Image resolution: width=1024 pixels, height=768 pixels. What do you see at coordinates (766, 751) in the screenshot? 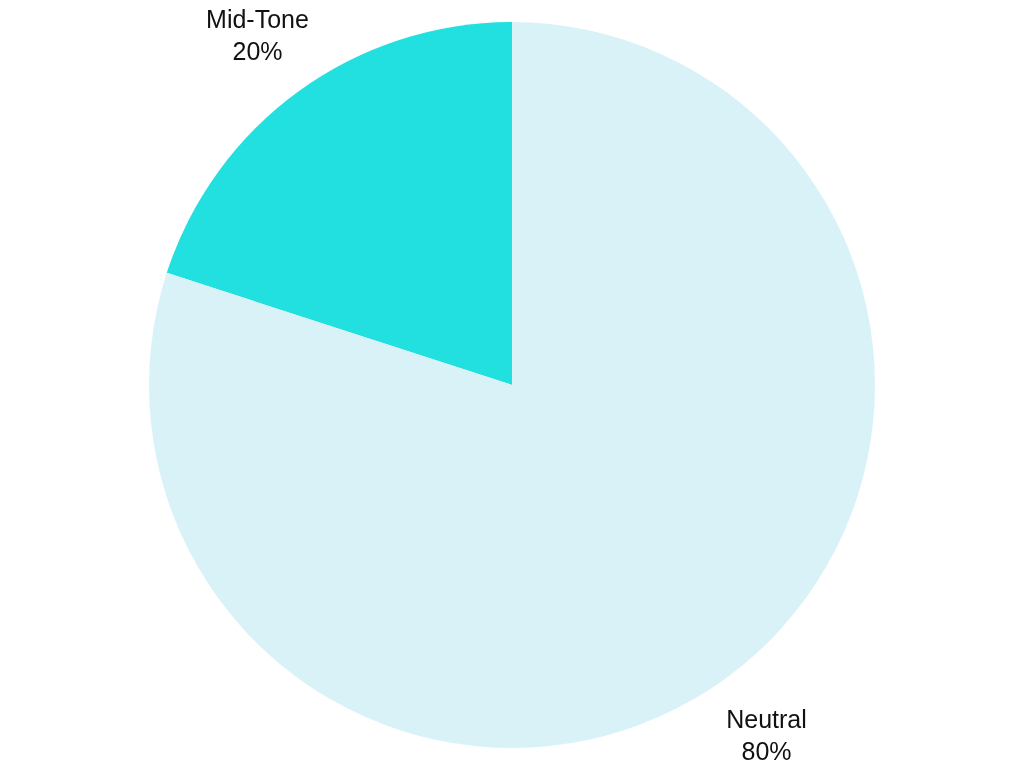
I see `data-label: 80%` at bounding box center [766, 751].